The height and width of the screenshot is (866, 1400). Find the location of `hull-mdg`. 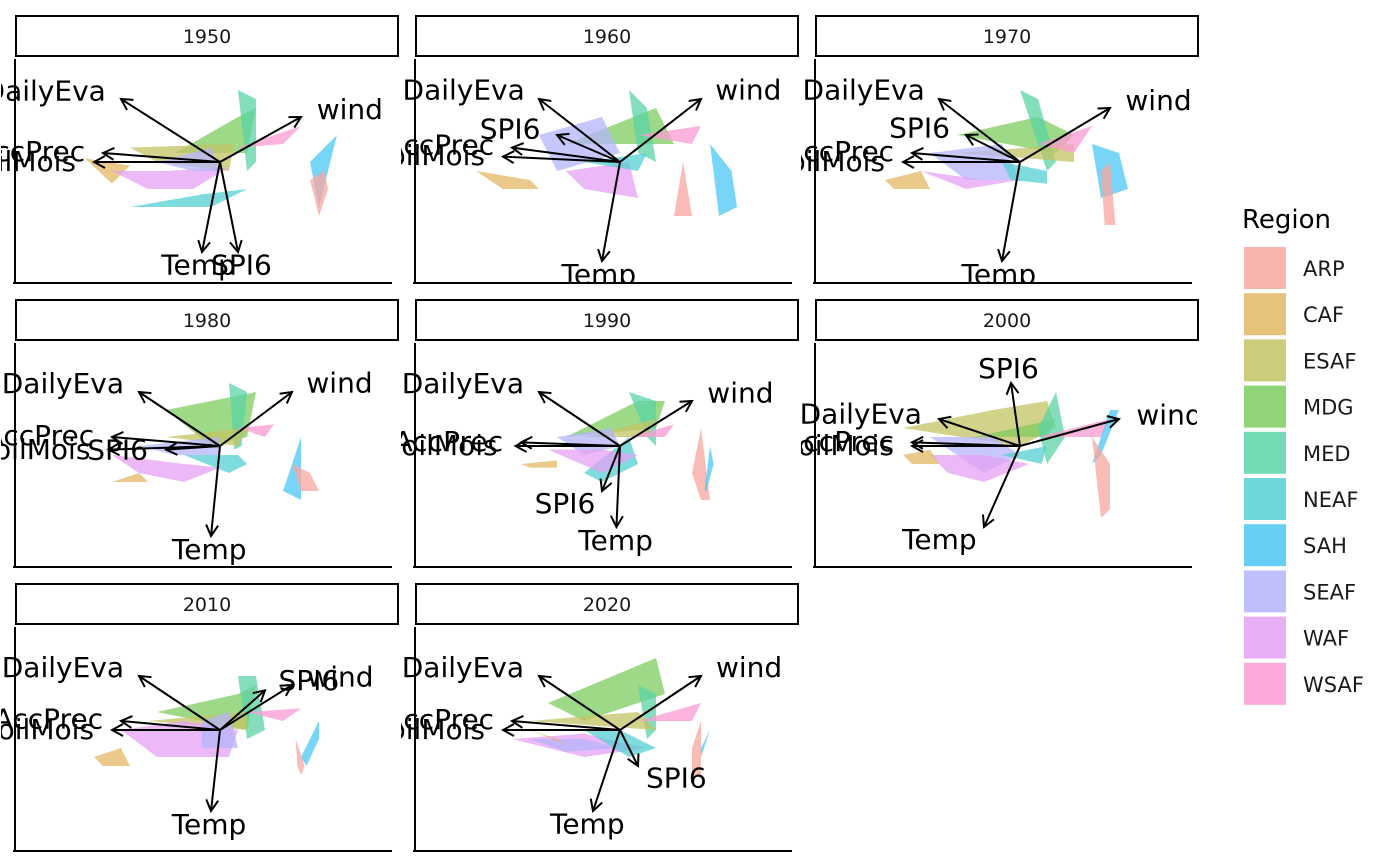

hull-mdg is located at coordinates (1015, 428).